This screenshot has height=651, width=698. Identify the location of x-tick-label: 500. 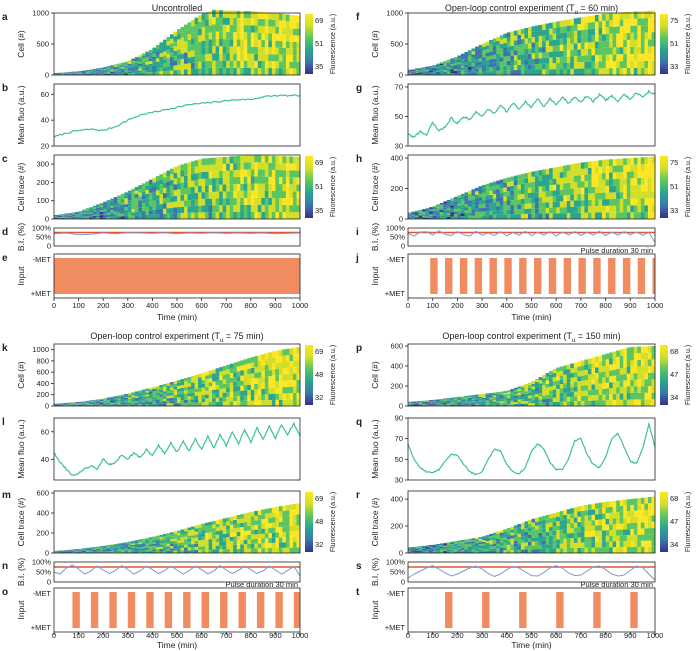
(177, 635).